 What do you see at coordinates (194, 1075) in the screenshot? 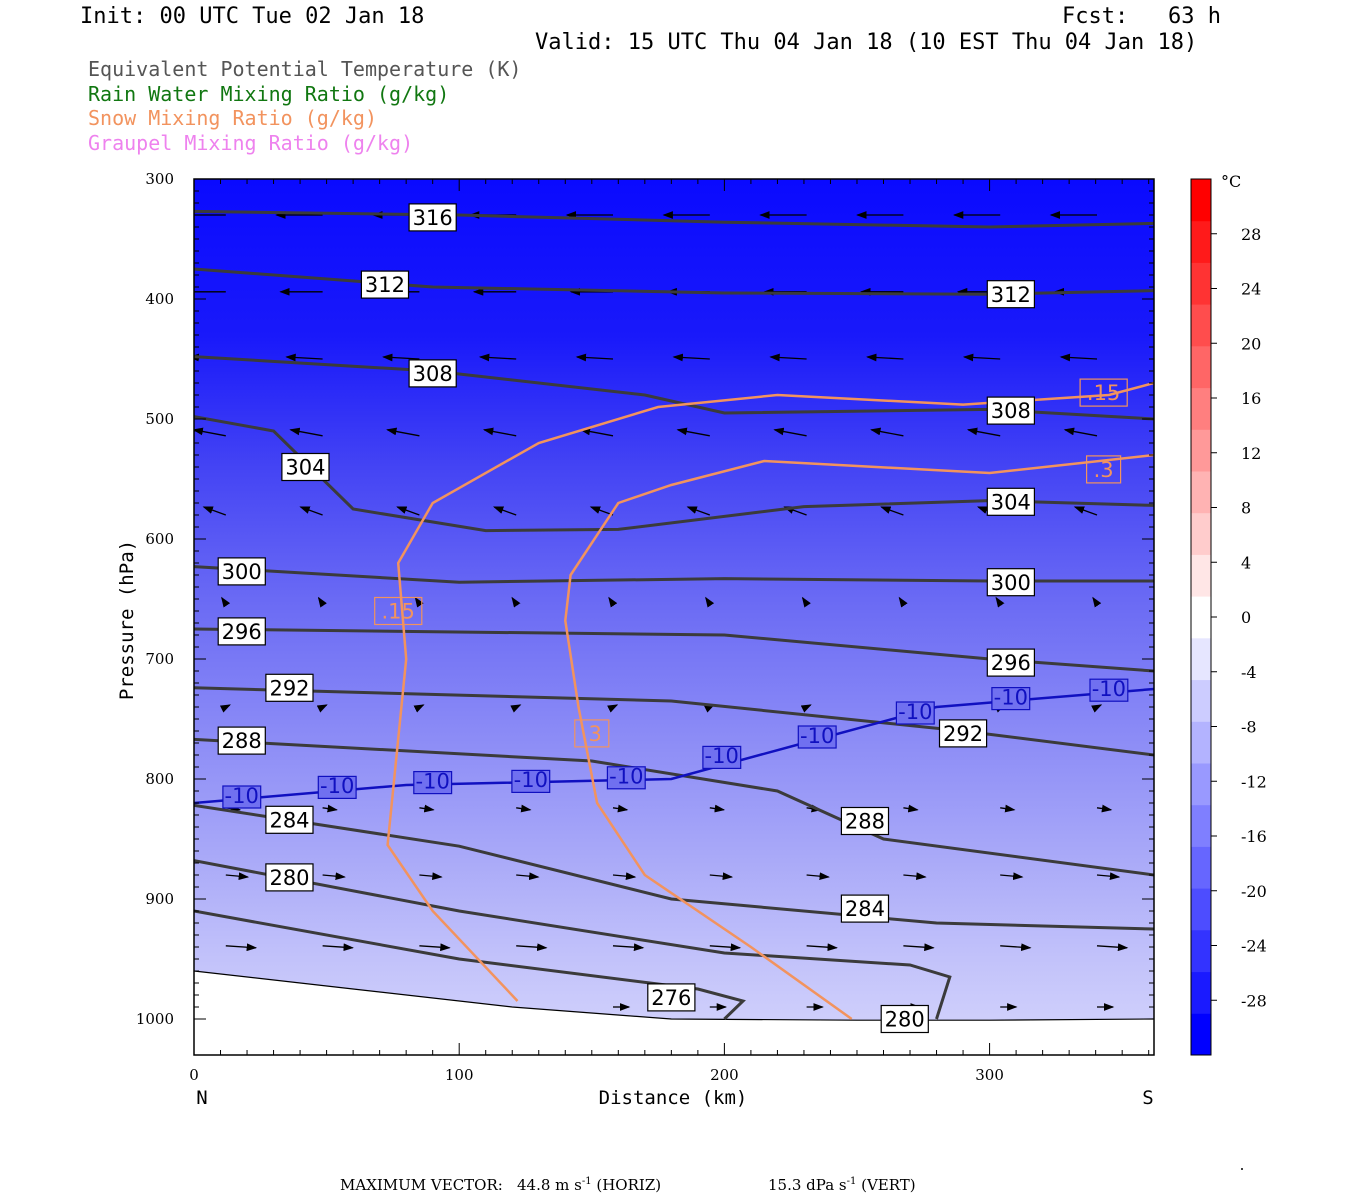
I see `x-tick-label: 0` at bounding box center [194, 1075].